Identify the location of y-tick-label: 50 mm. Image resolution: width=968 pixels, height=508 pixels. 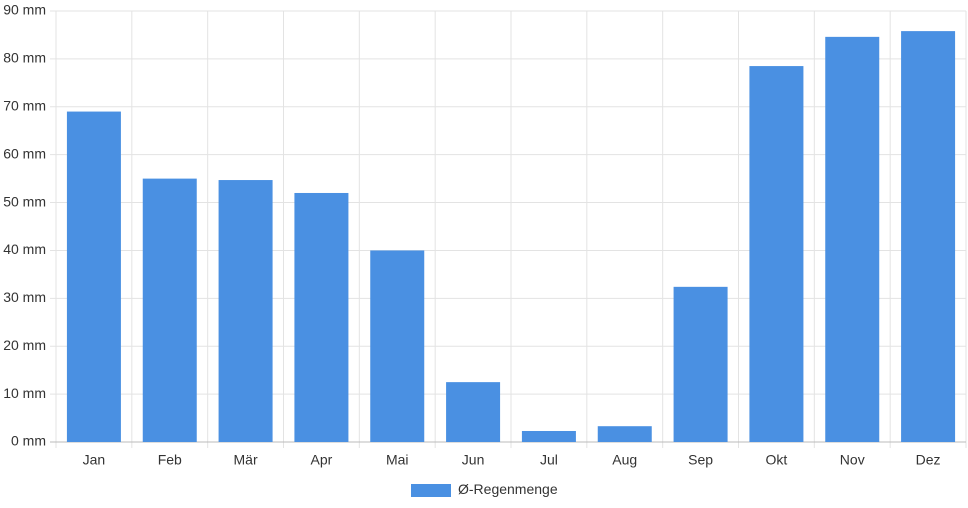
(24, 201).